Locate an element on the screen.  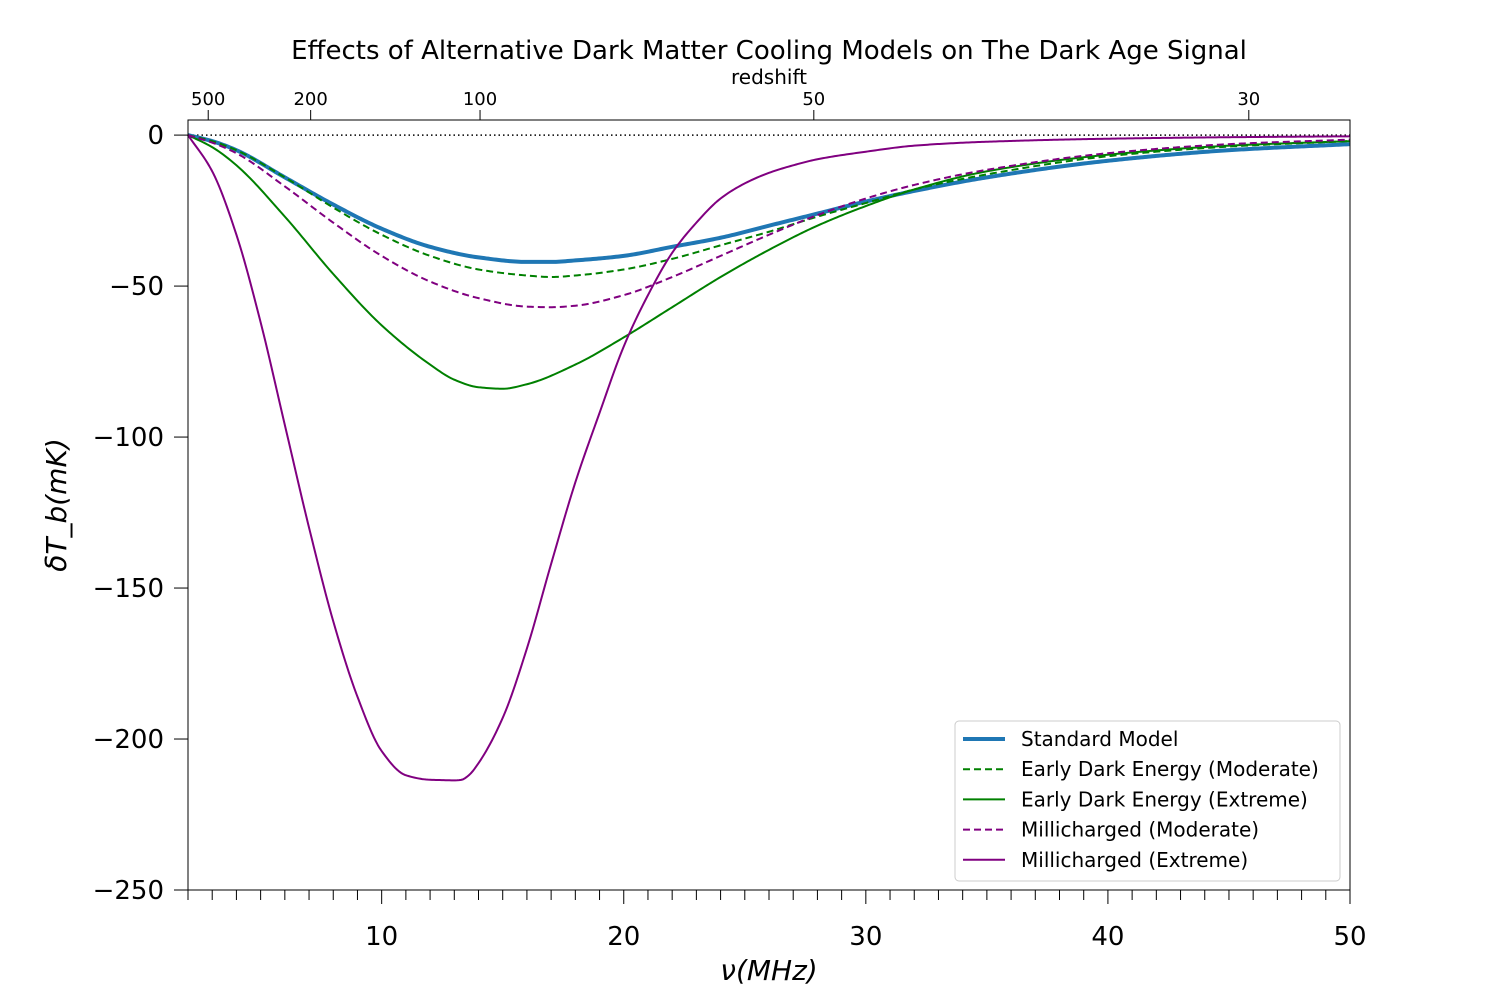
x-axis-ticks: 10 20 30 40 50 is located at coordinates (777, 921).